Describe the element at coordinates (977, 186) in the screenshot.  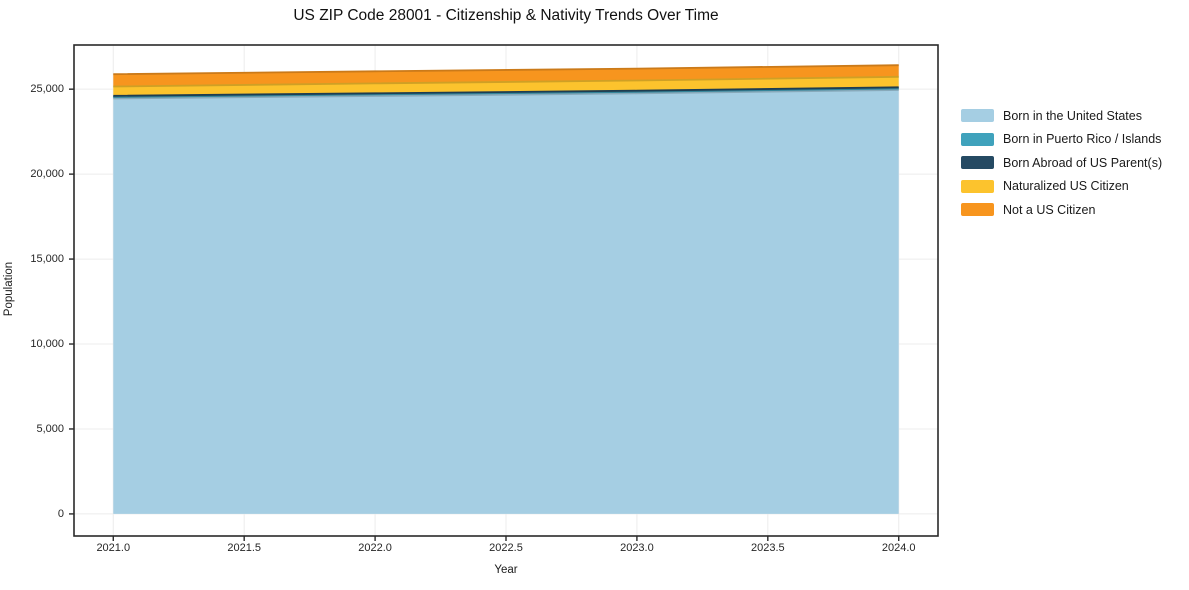
I see `legend-swatch-naturalized` at that location.